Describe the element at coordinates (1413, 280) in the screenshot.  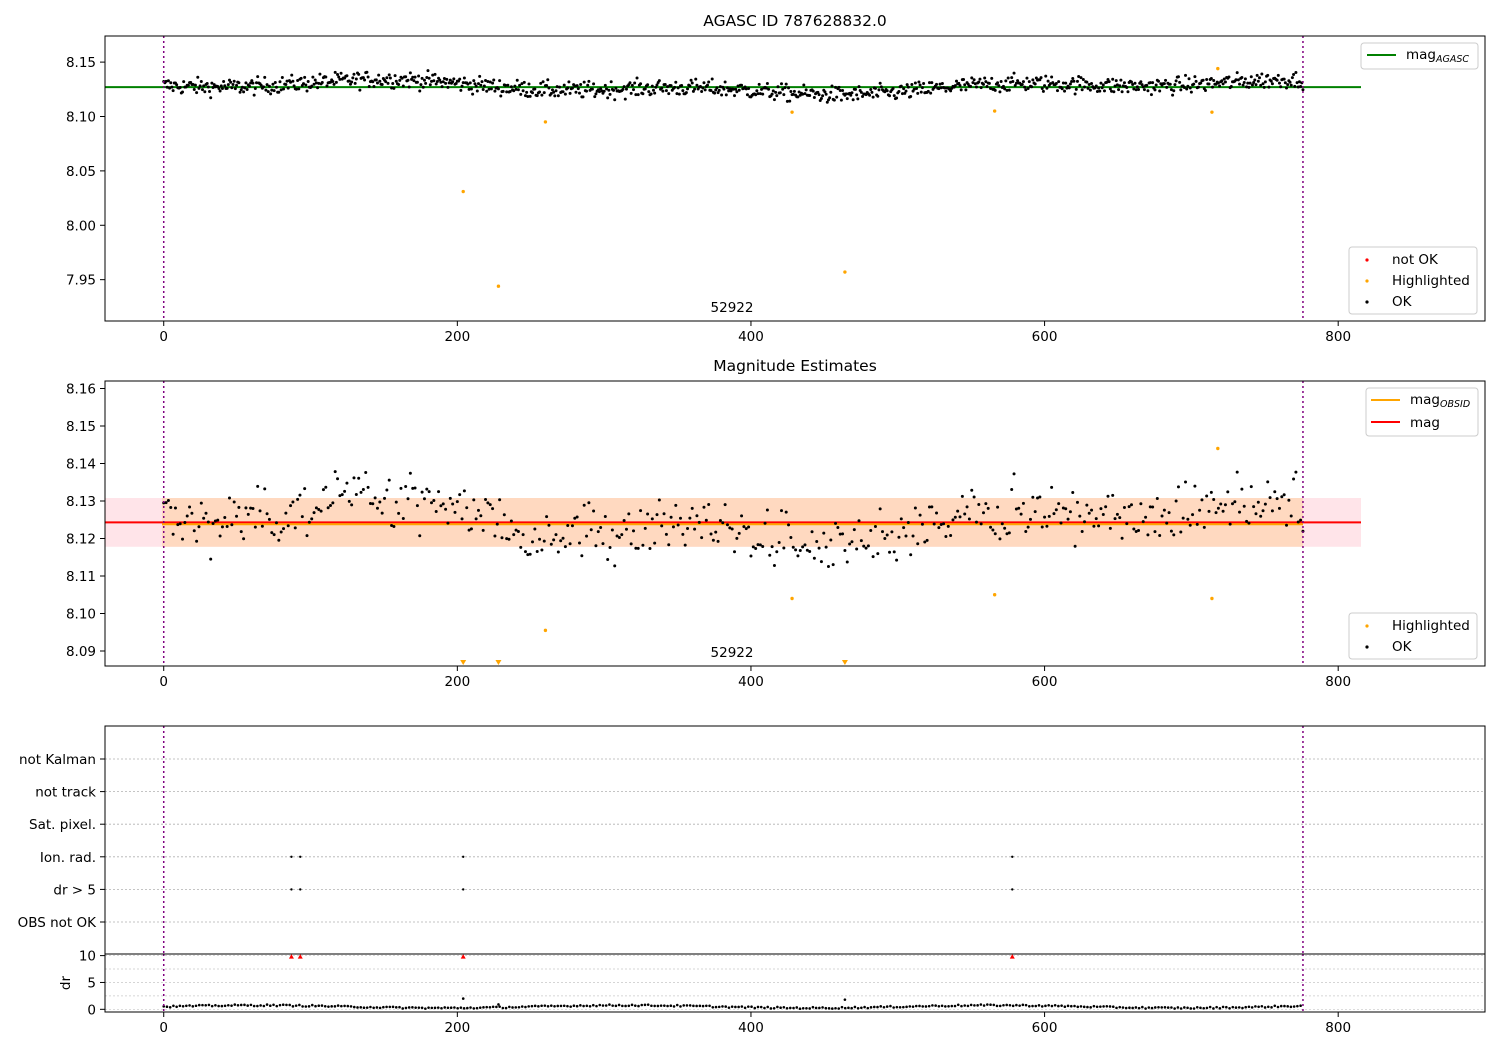
I see `agasc-marker-legend: not OK Highlighted OK` at that location.